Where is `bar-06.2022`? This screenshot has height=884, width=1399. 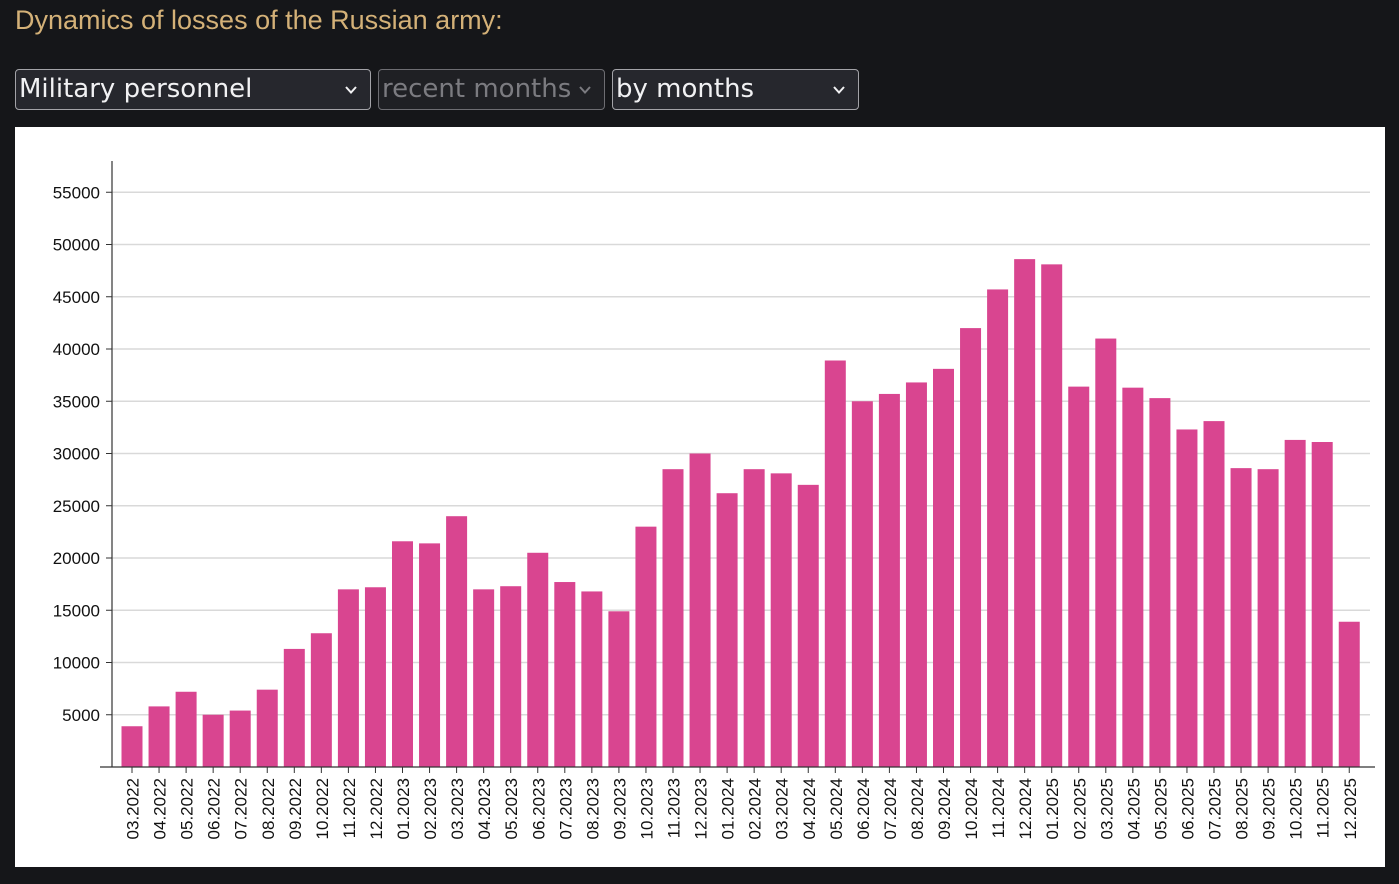 bar-06.2022 is located at coordinates (213, 740).